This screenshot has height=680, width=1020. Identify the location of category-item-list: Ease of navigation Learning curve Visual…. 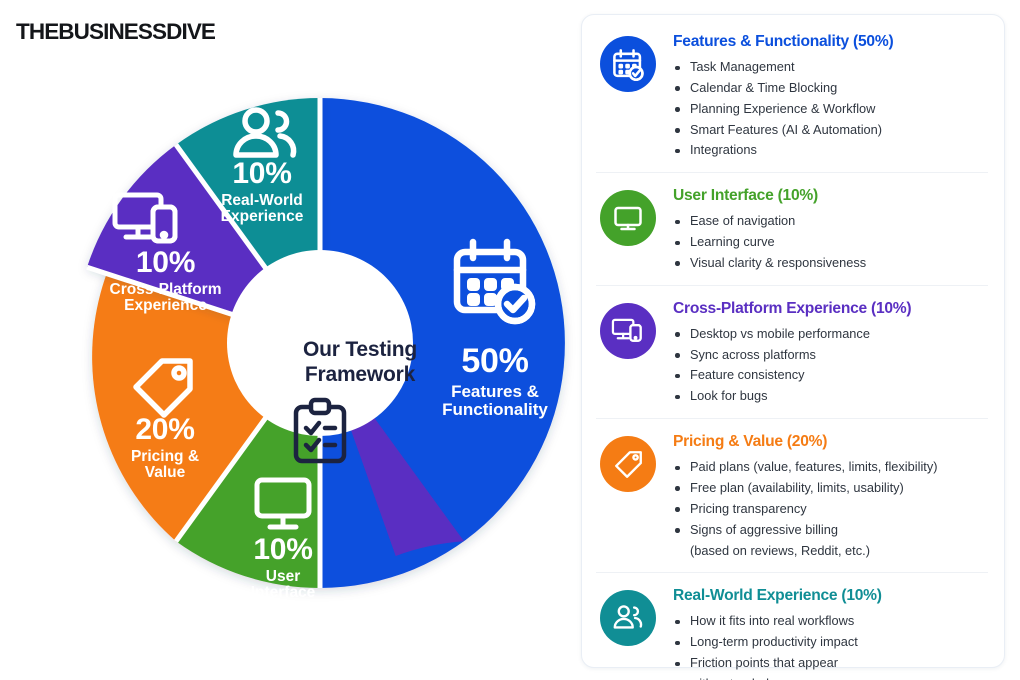
(830, 242).